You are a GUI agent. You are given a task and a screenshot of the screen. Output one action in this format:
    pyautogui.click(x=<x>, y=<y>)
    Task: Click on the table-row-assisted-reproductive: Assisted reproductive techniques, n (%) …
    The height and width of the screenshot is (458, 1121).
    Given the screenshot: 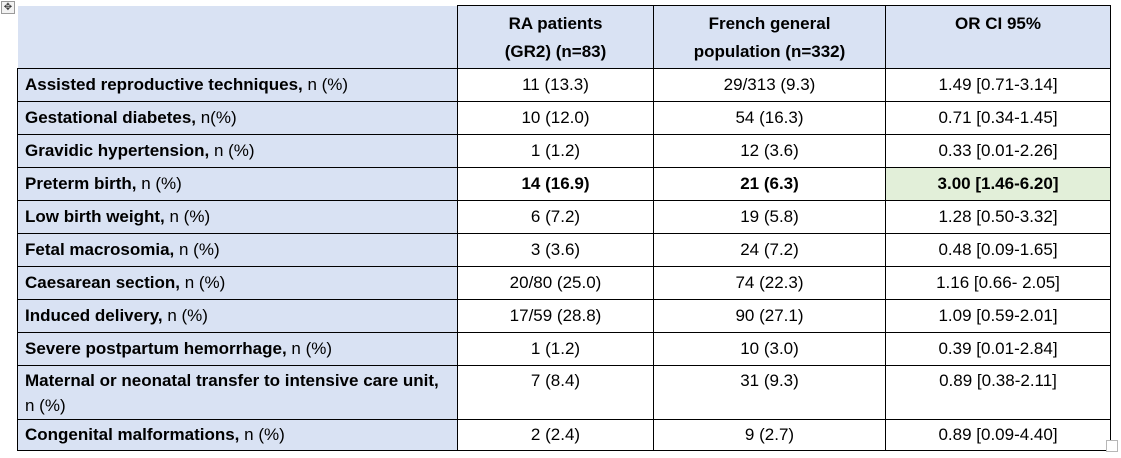 What is the action you would take?
    pyautogui.click(x=564, y=85)
    